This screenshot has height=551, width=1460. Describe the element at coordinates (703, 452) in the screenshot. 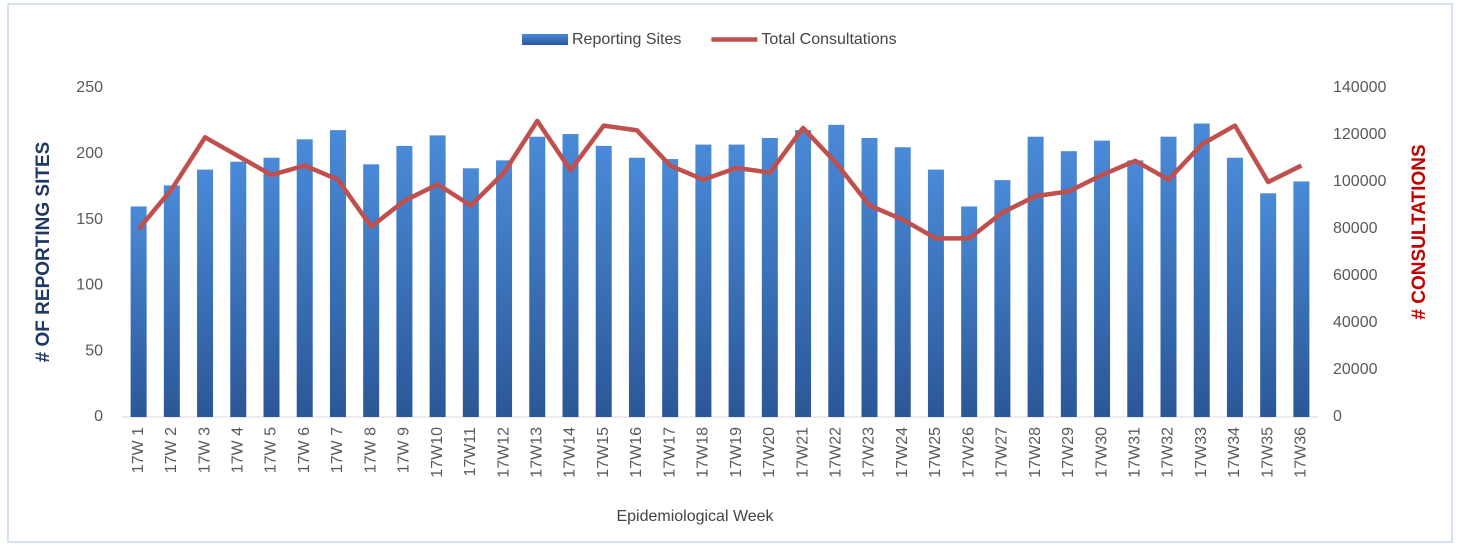

I see `x-tick-label: 17W18` at that location.